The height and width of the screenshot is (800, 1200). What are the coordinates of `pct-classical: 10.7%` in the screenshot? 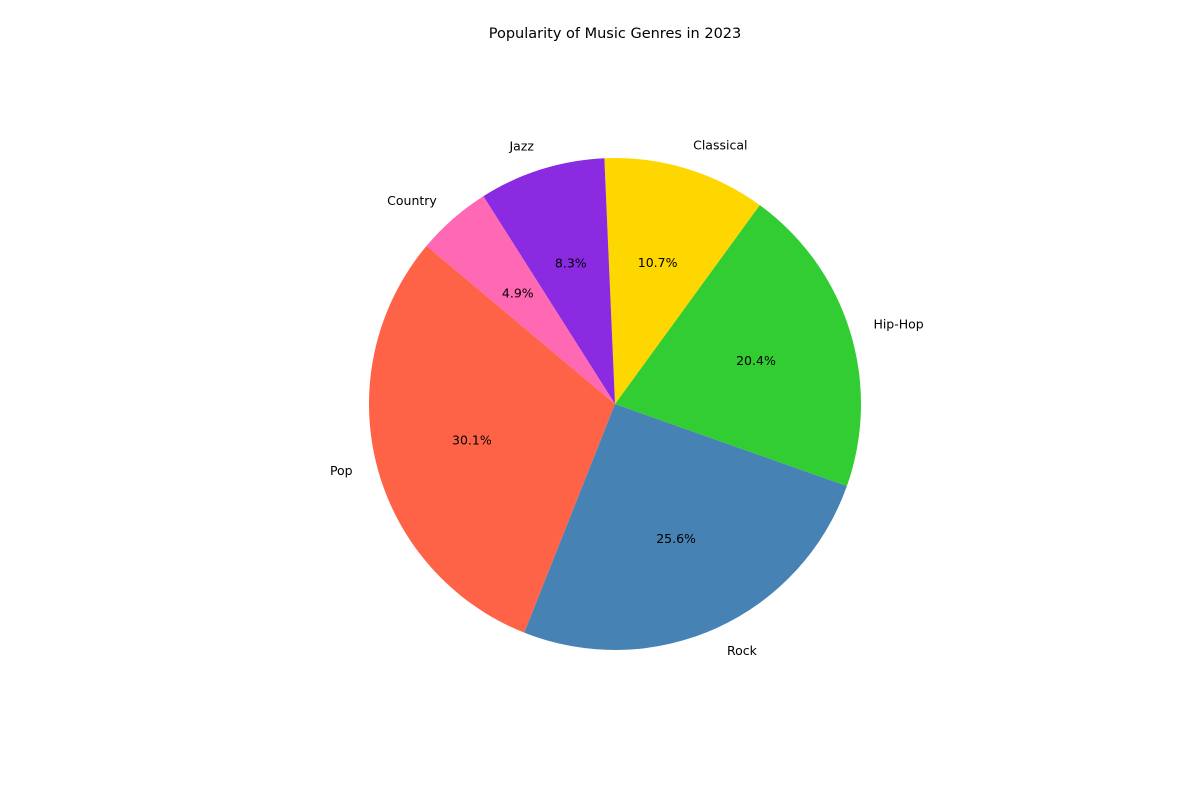 It's located at (658, 262).